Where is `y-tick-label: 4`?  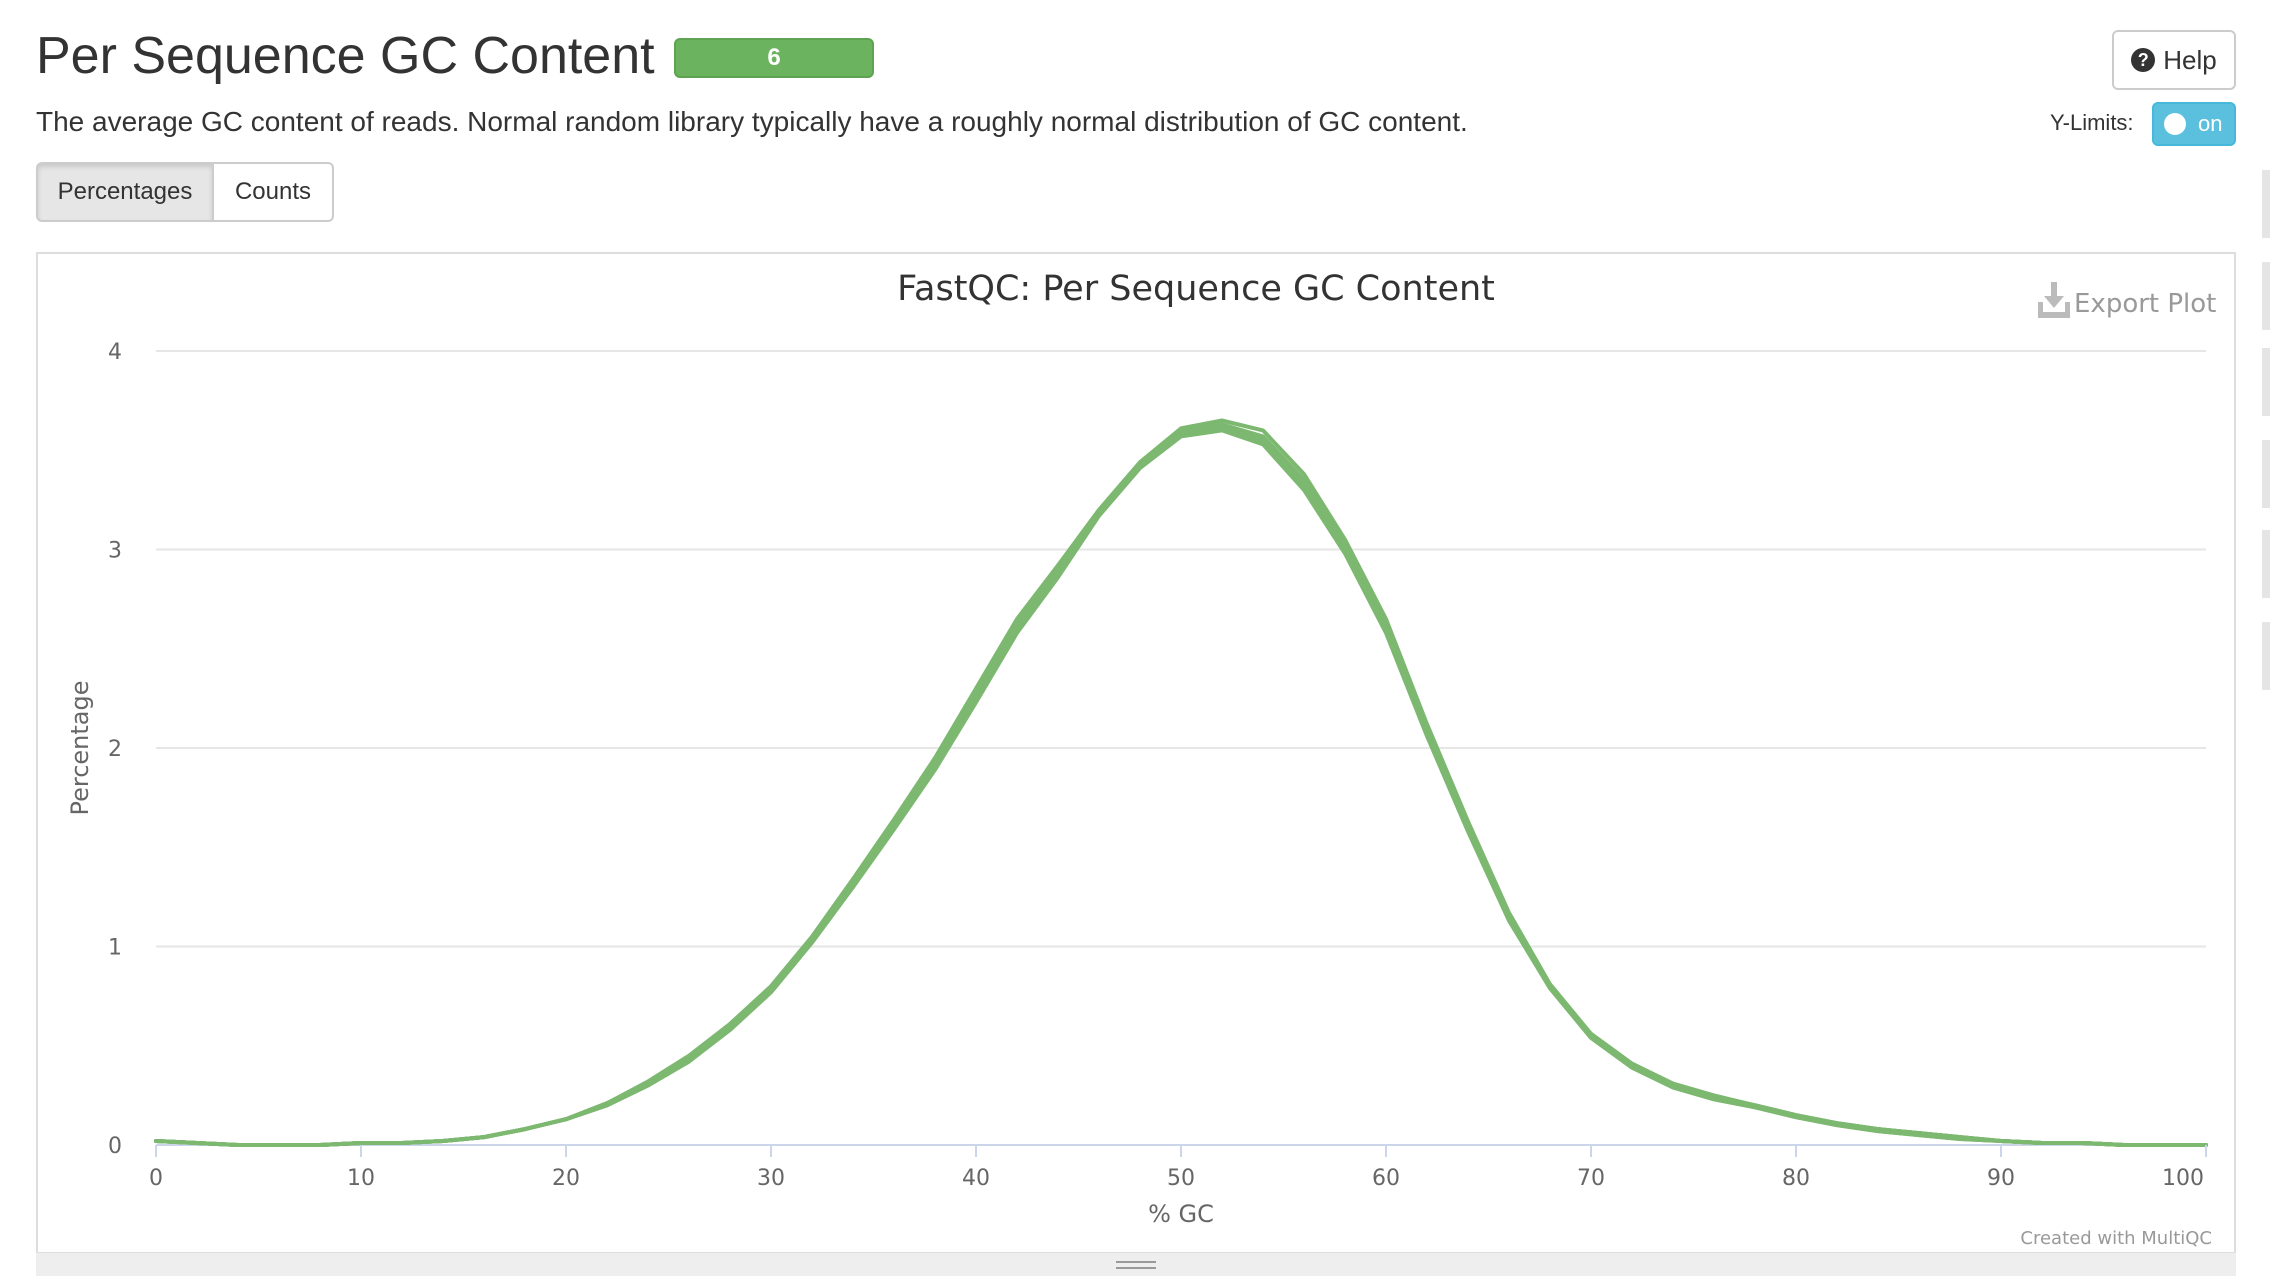
y-tick-label: 4 is located at coordinates (115, 352).